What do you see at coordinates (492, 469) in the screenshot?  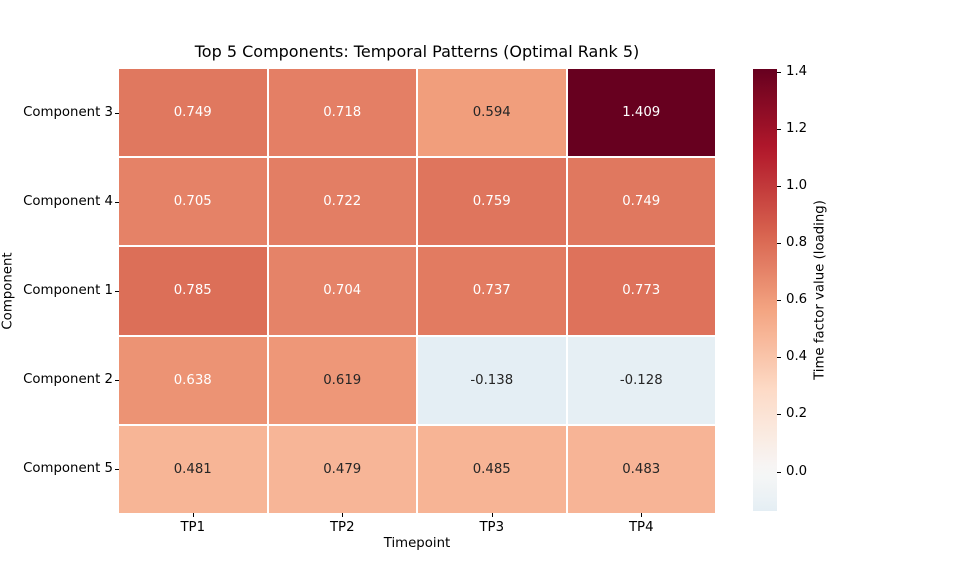 I see `heatmap-cell: 0.485` at bounding box center [492, 469].